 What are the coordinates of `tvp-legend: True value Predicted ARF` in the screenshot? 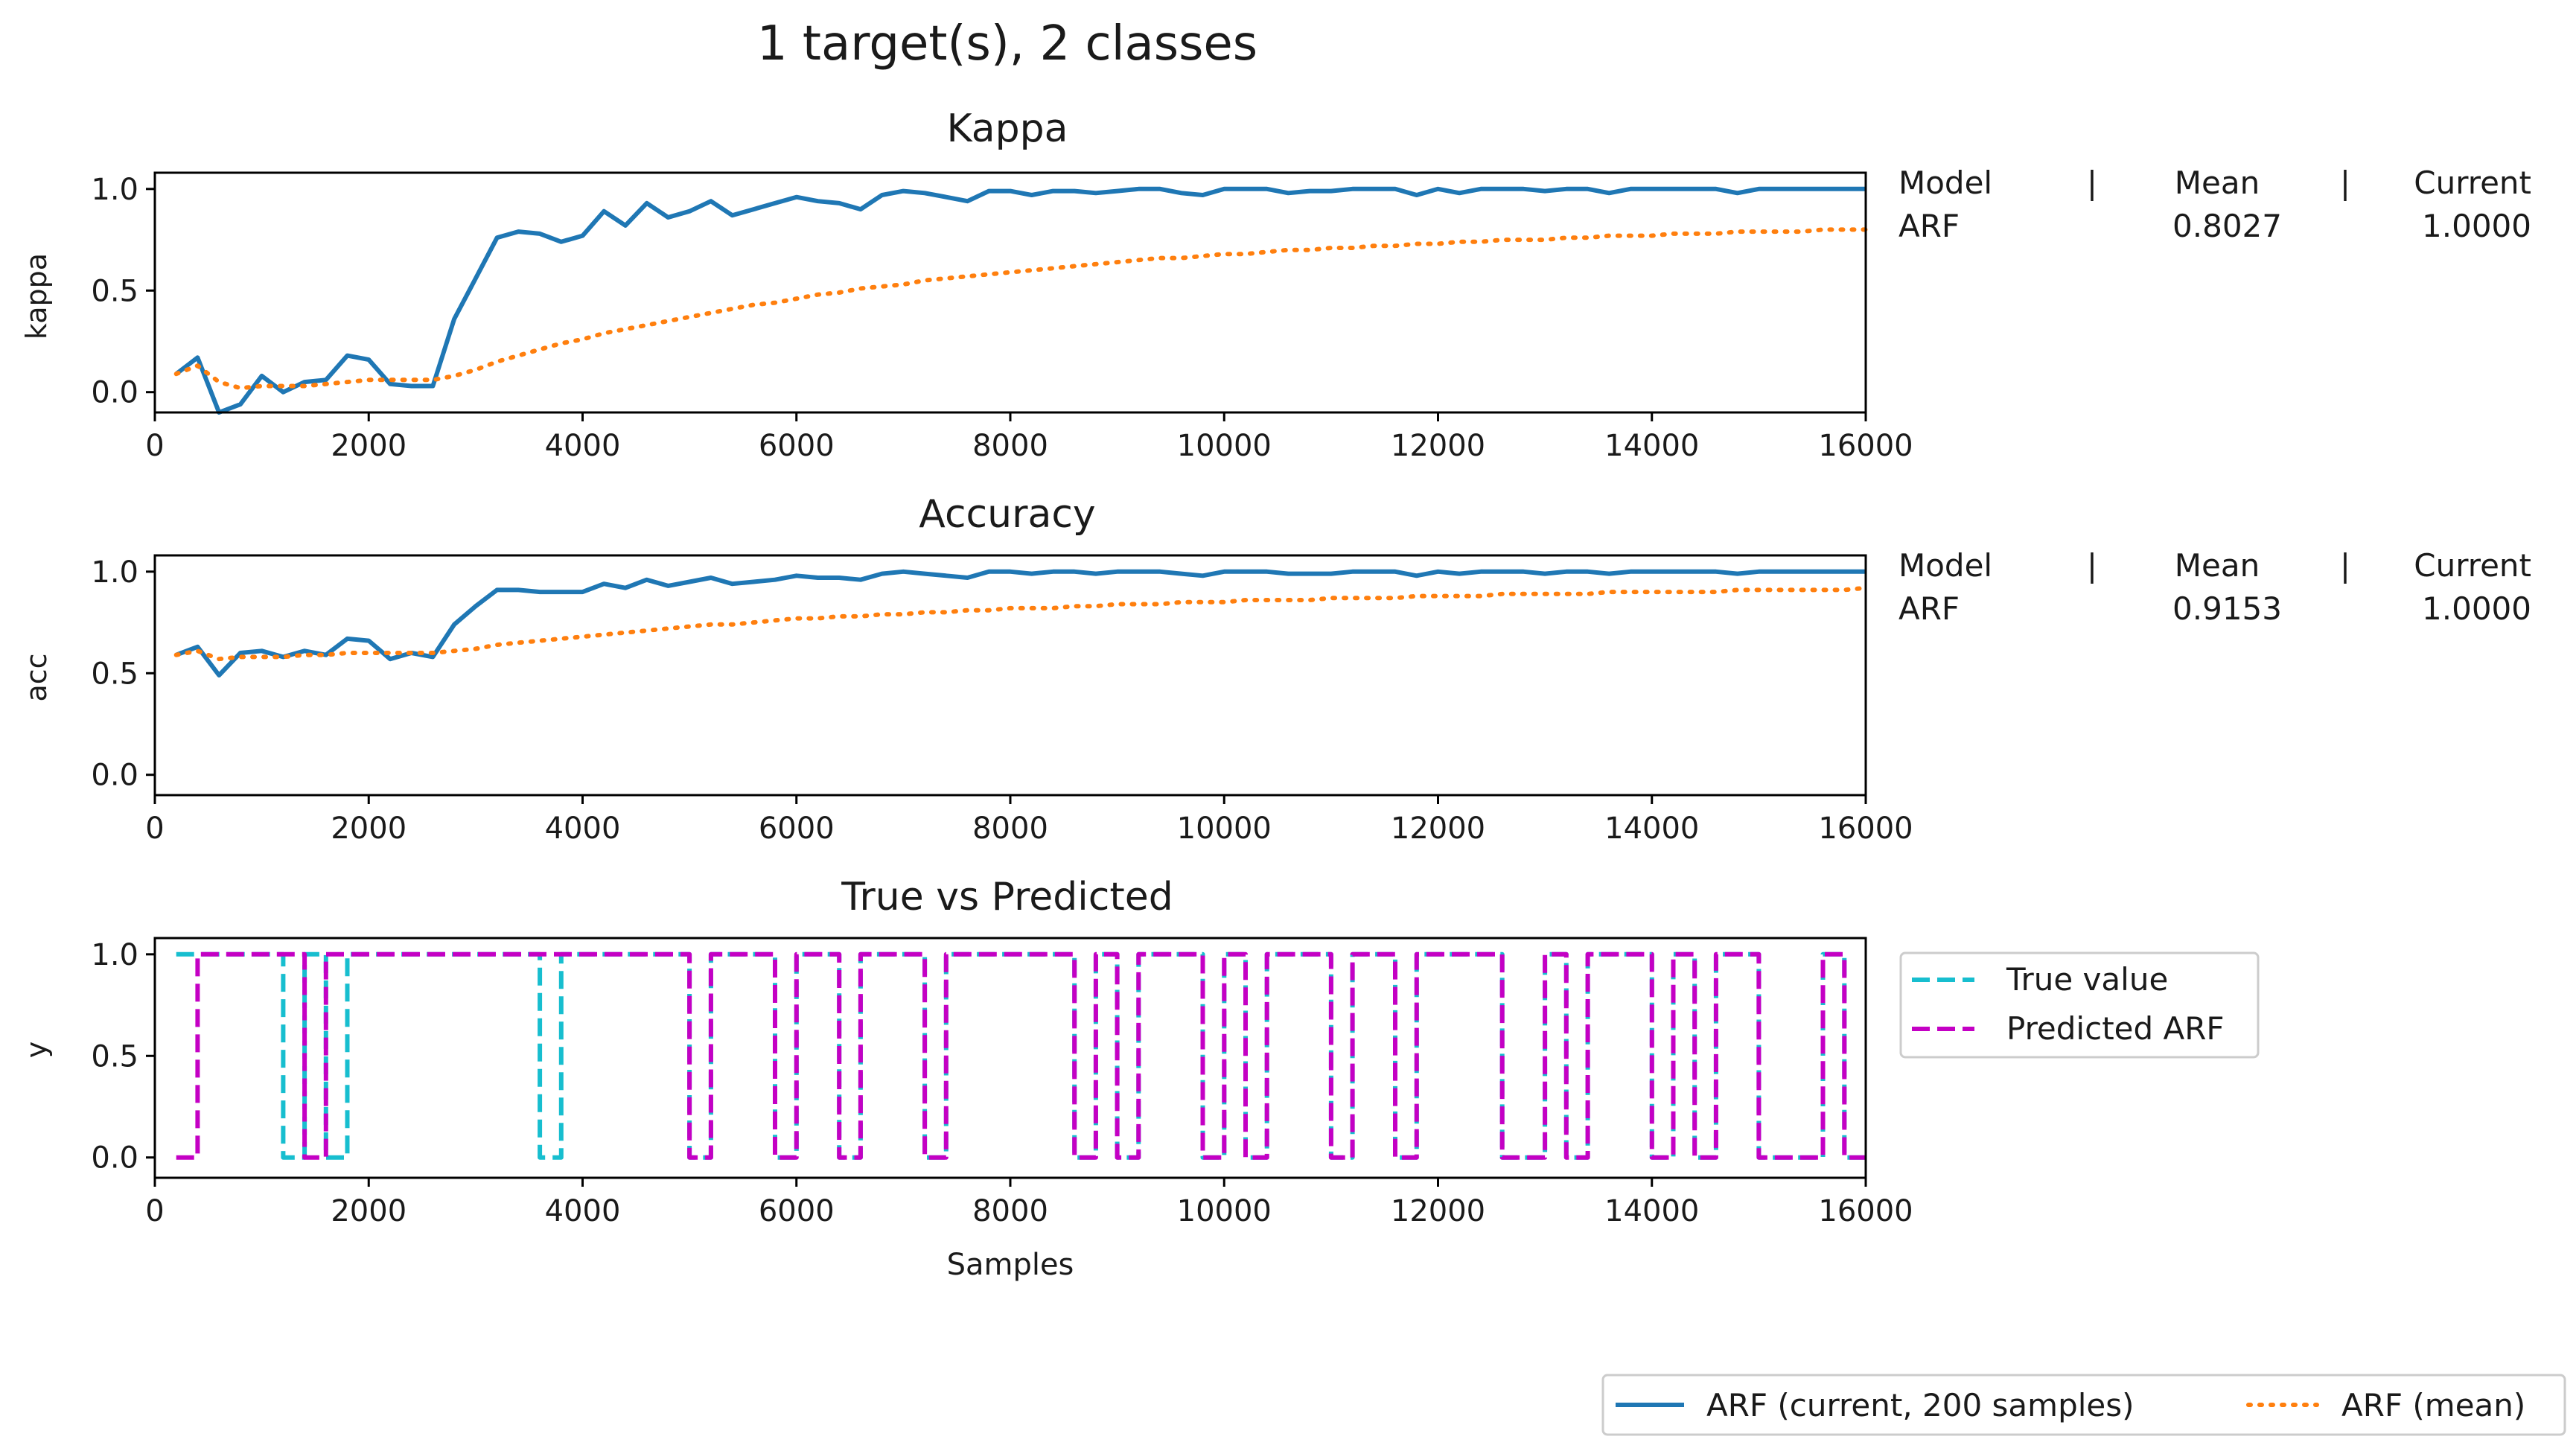 It's located at (2079, 1005).